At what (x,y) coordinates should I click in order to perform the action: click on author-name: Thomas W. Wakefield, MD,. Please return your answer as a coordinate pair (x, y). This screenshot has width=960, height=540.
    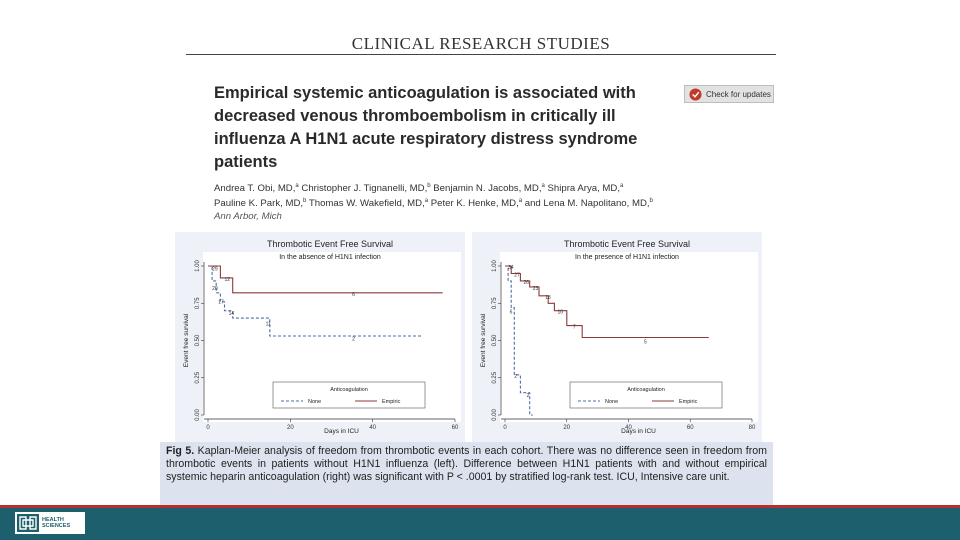
    Looking at the image, I should click on (365, 204).